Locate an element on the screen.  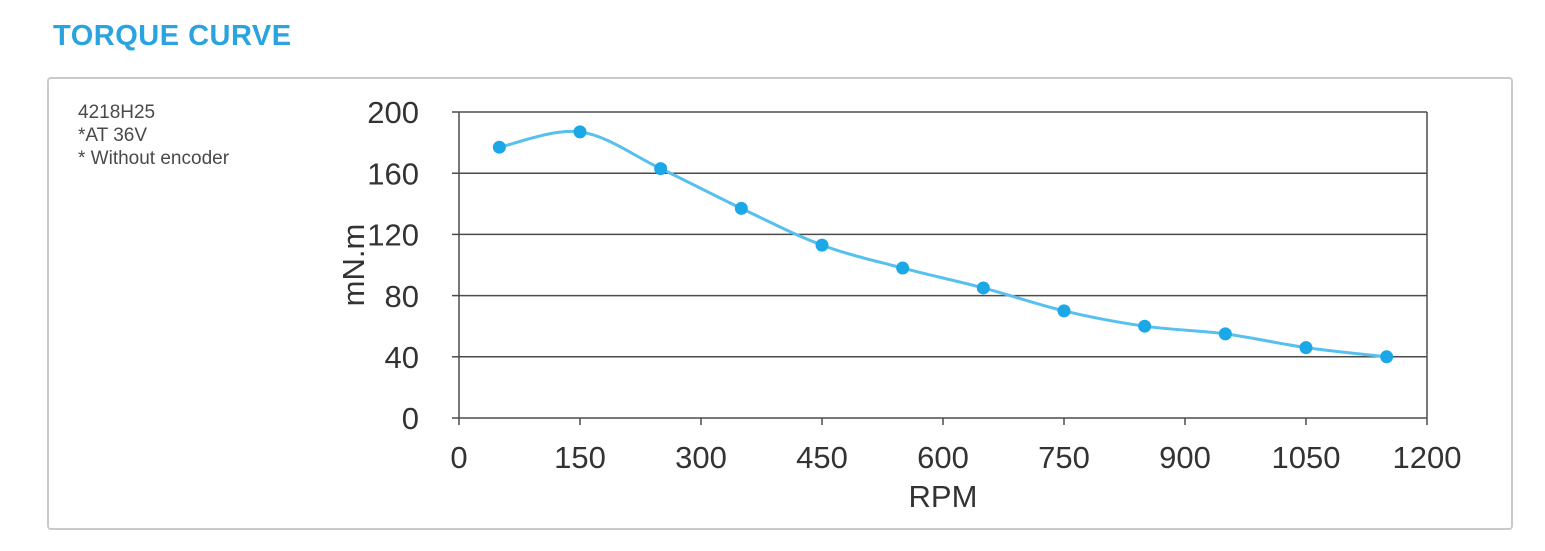
x-tick-label: 1050 is located at coordinates (1306, 457).